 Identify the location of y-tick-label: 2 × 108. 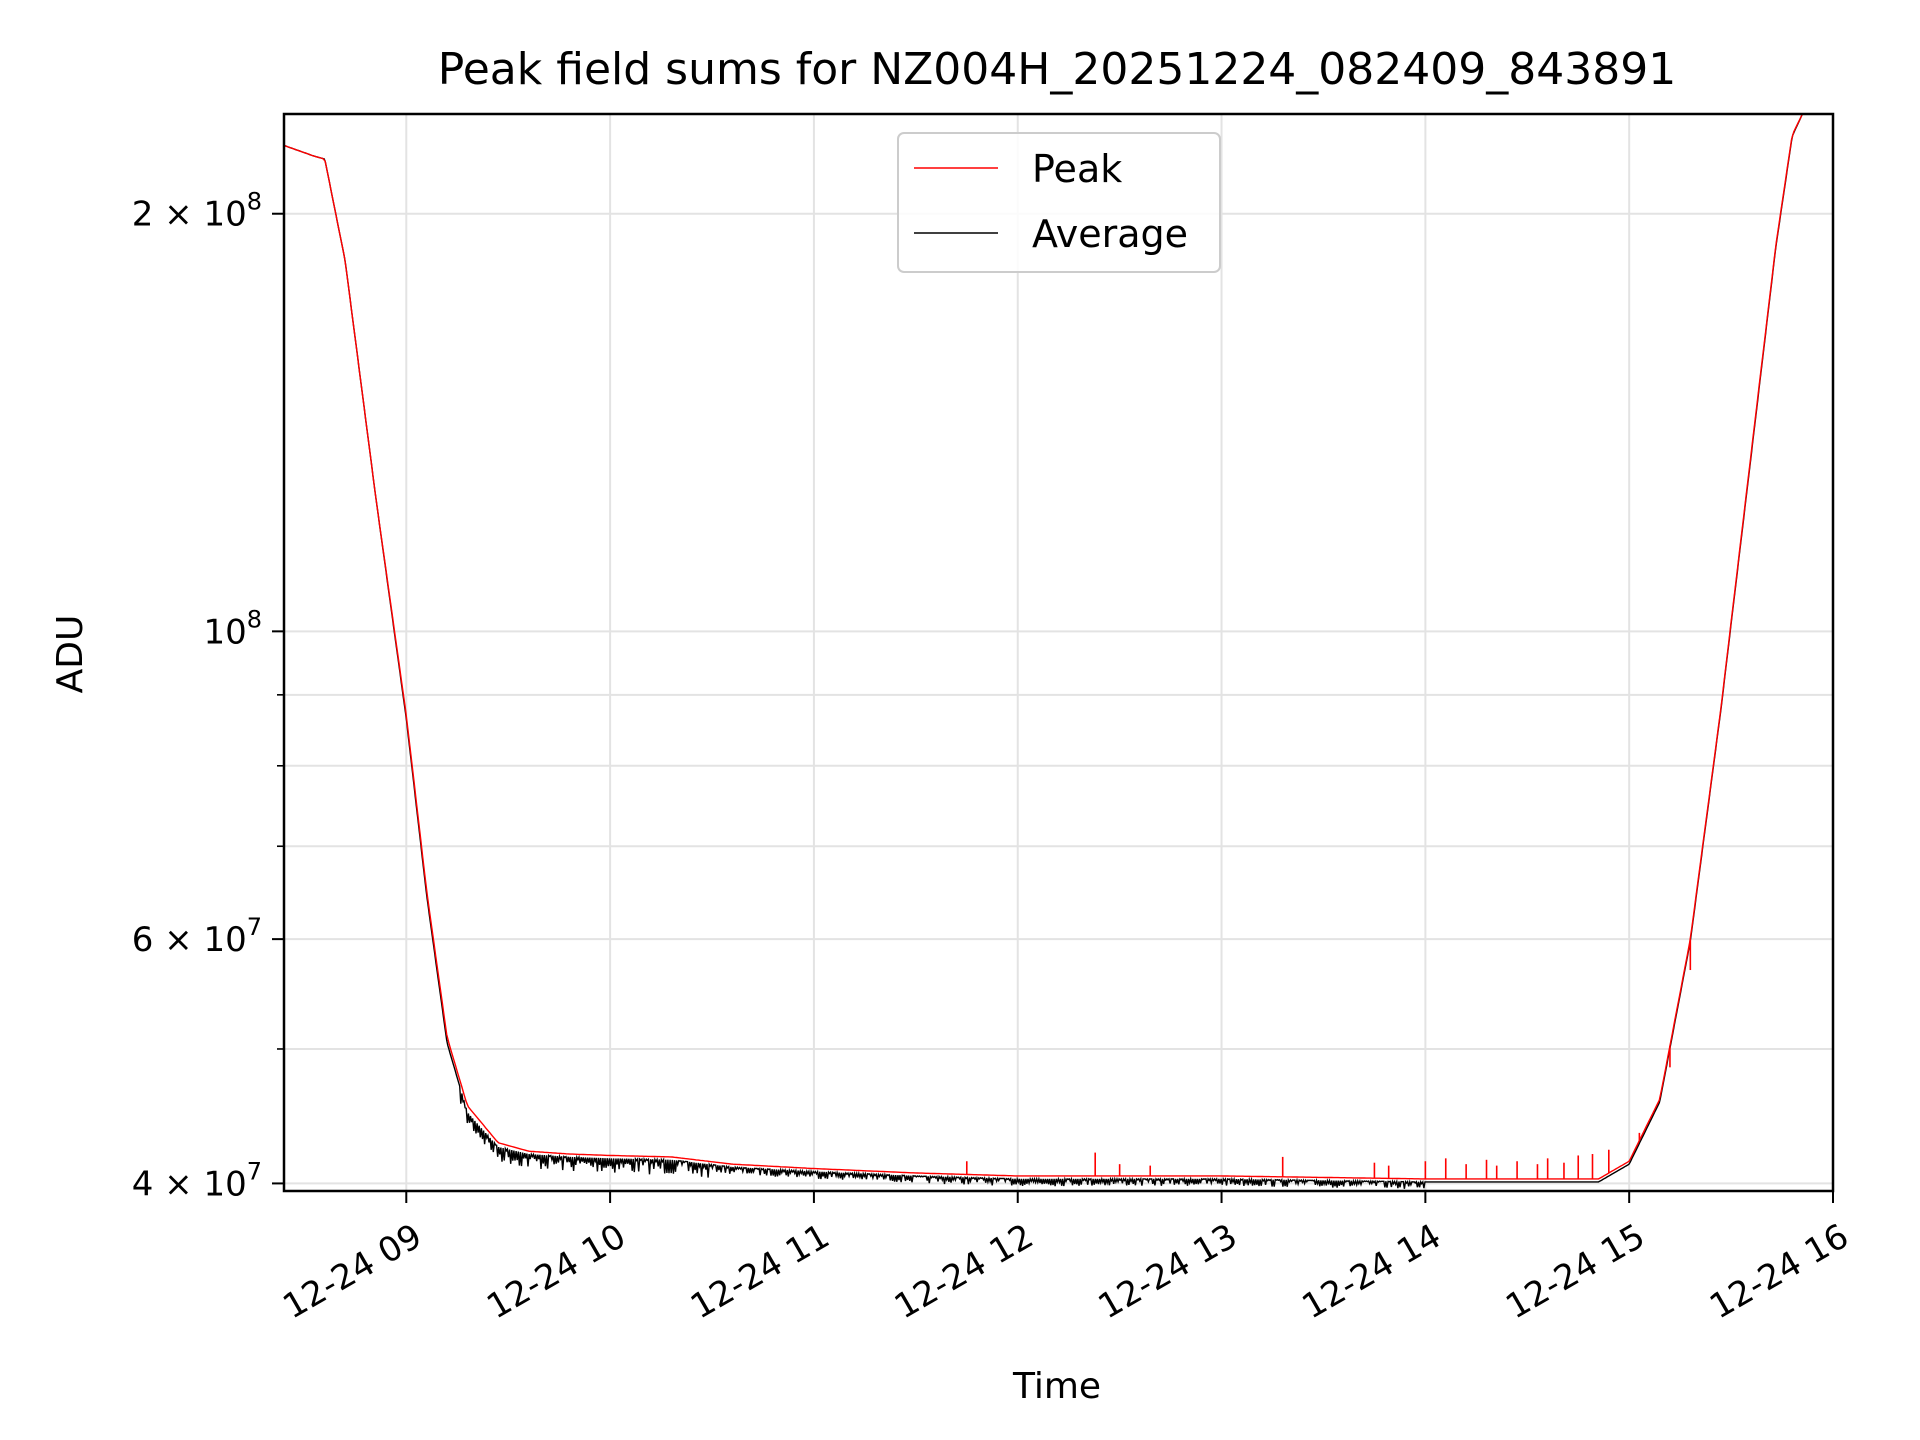
(197, 211).